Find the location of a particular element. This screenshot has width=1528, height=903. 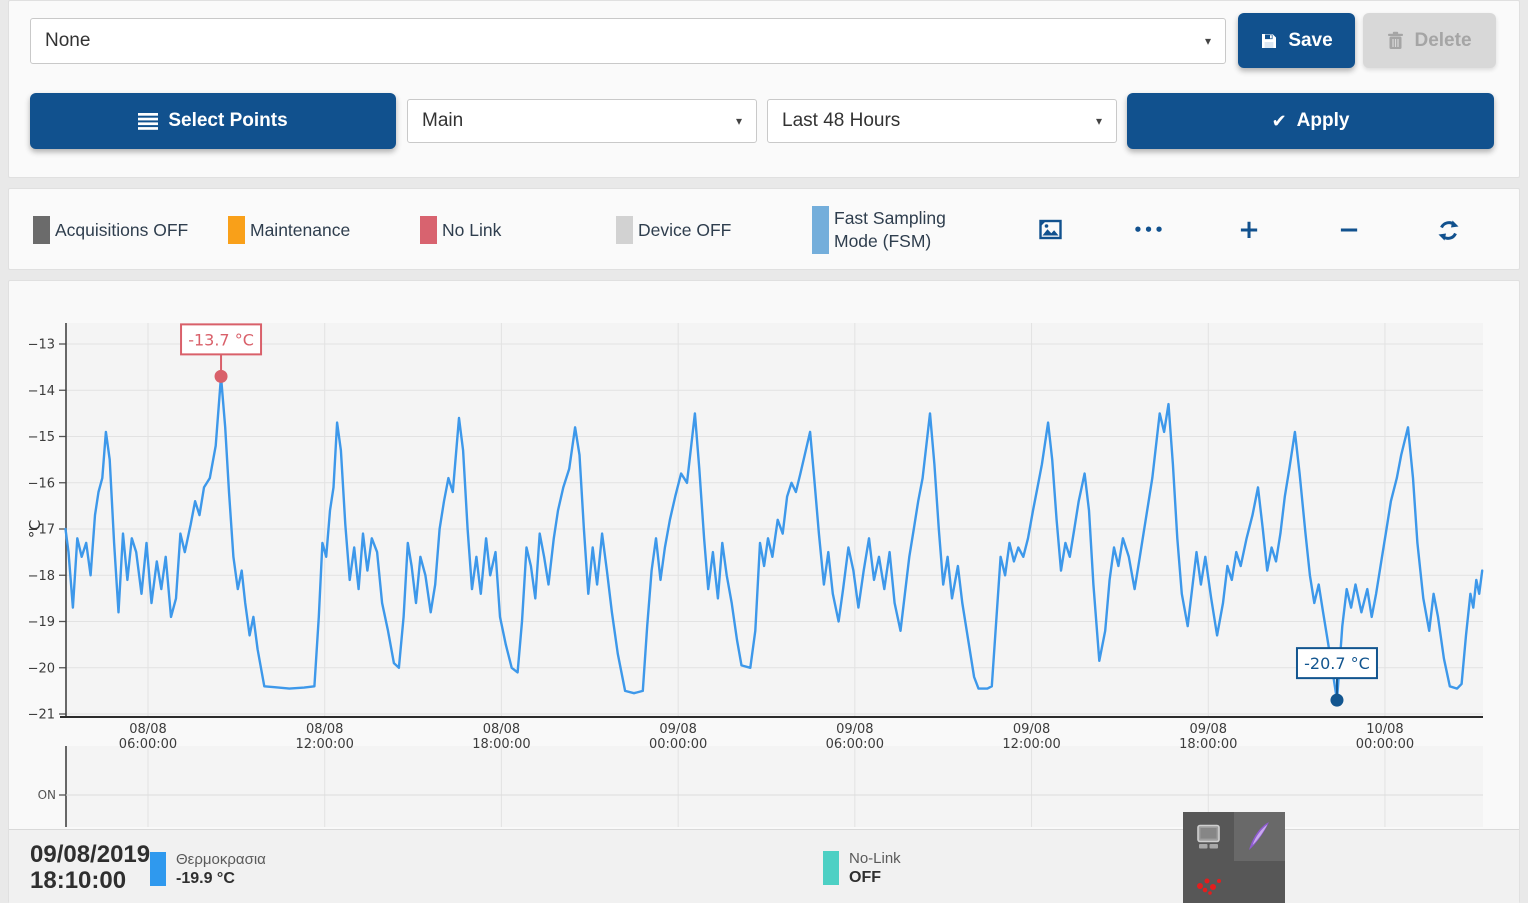

cursor-timestamp: 09/08/2019 18:10:00 is located at coordinates (90, 868).